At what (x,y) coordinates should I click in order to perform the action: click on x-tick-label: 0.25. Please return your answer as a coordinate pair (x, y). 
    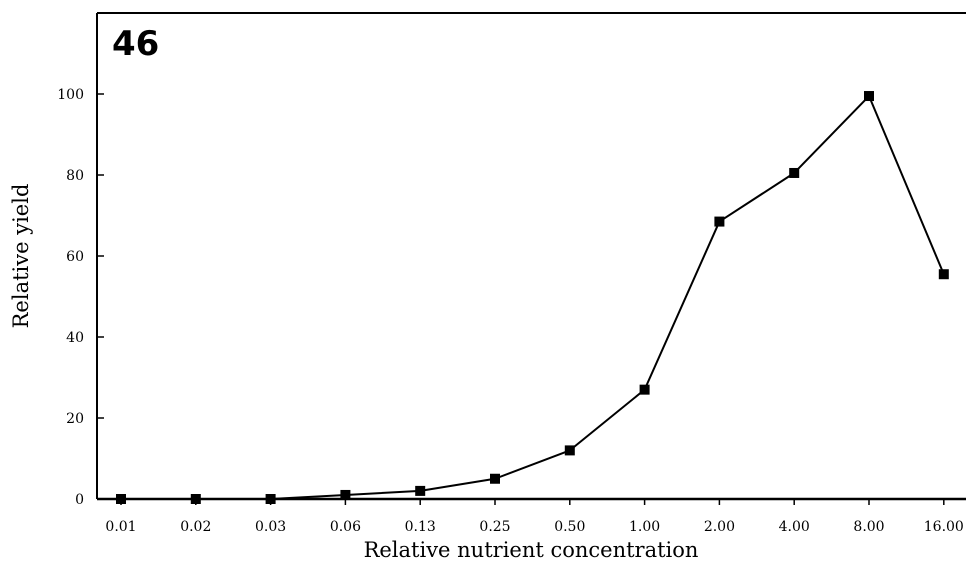
    Looking at the image, I should click on (494, 527).